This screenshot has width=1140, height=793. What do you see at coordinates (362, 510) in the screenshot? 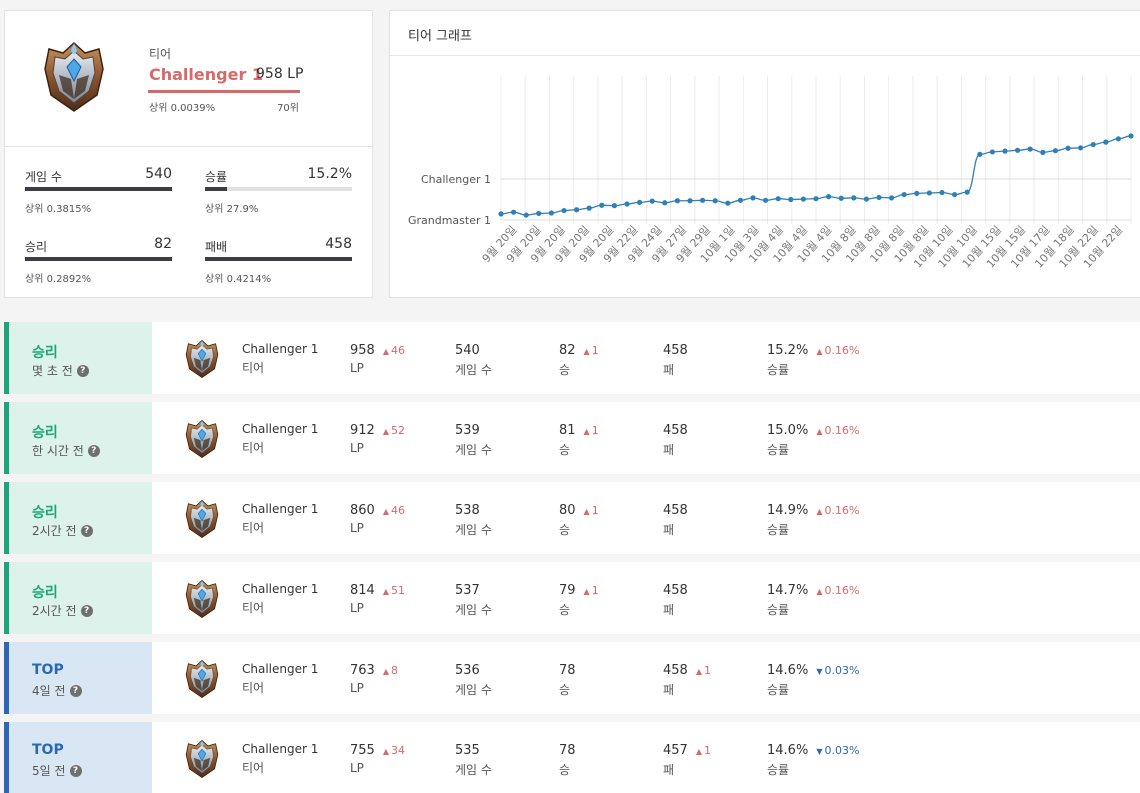
I see `lp-value: 860` at bounding box center [362, 510].